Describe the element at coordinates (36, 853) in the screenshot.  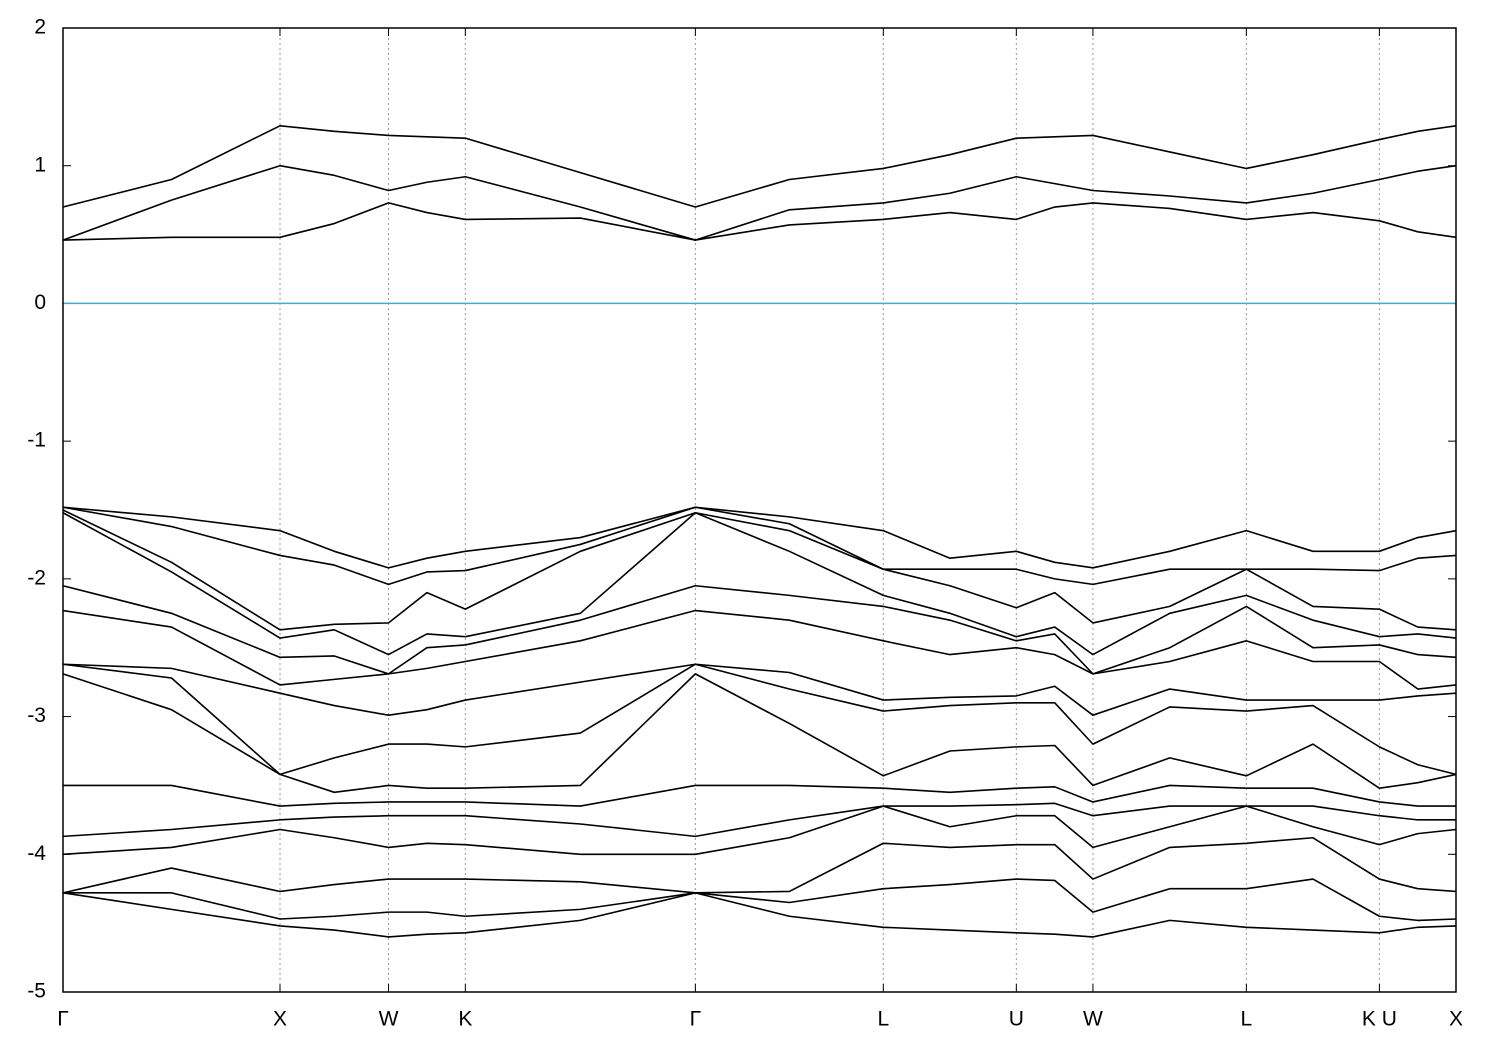
I see `y-tick-label: -4` at that location.